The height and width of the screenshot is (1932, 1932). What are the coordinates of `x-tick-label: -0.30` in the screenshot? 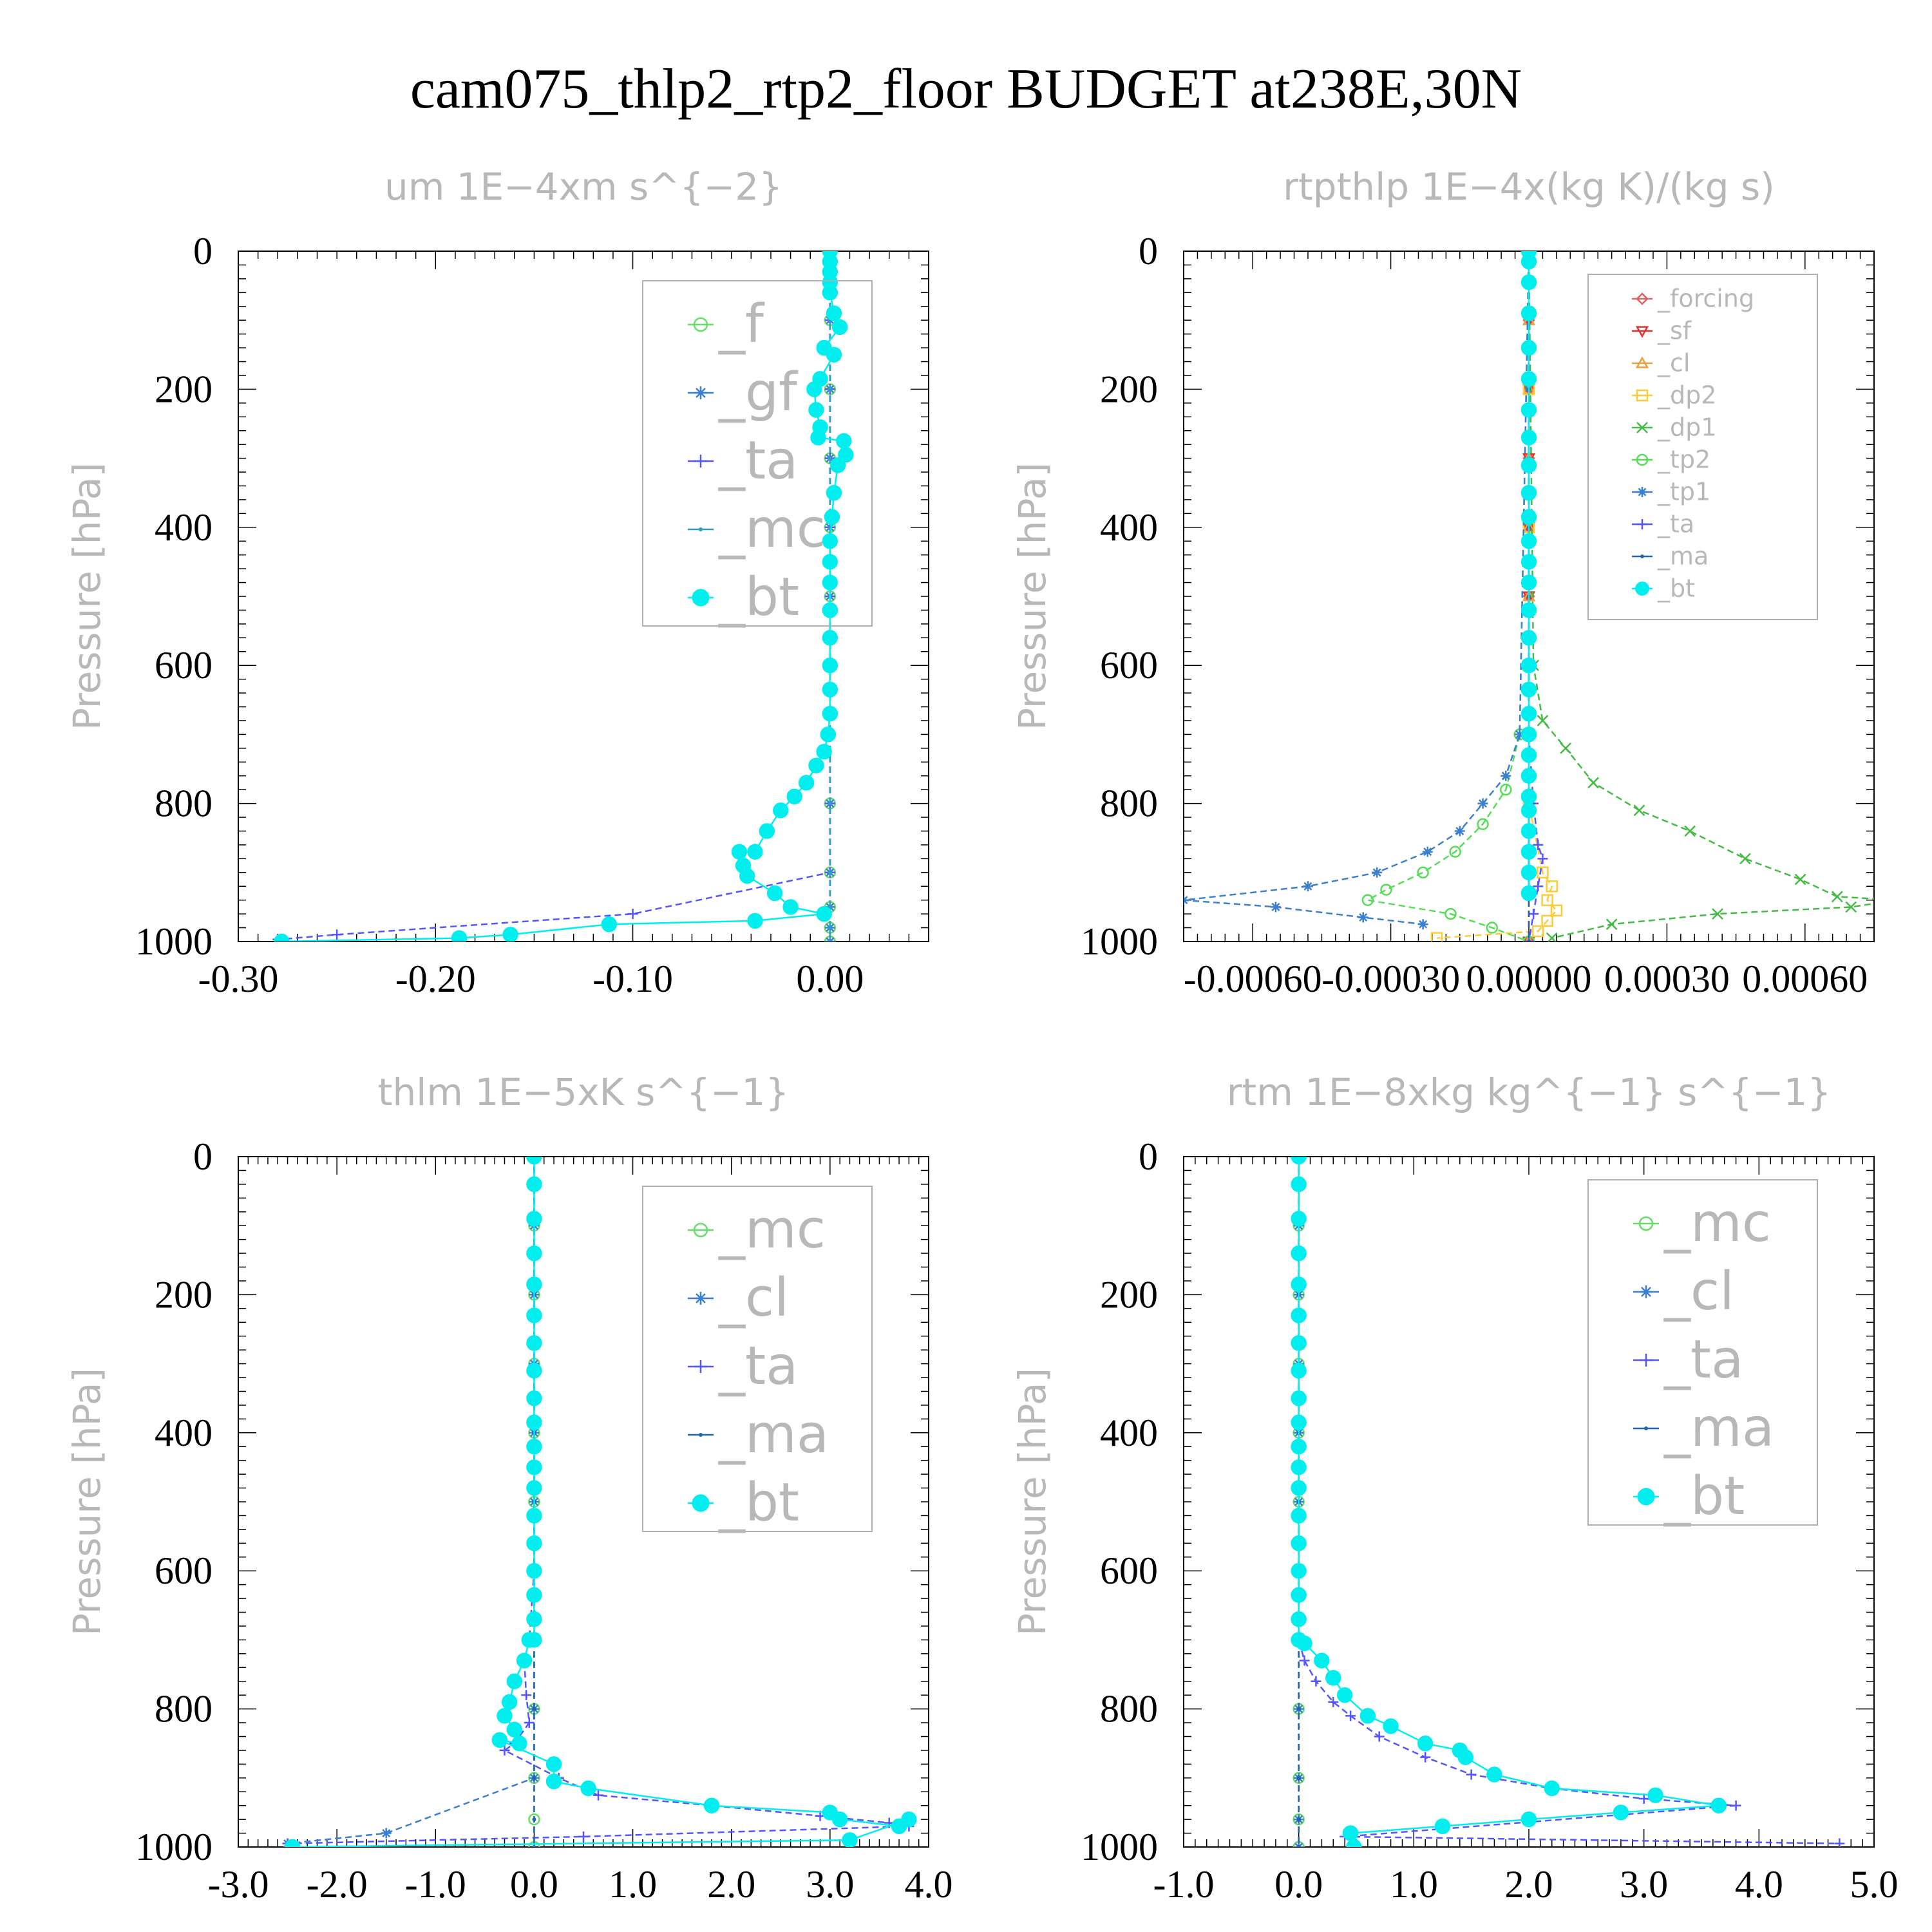 It's located at (239, 979).